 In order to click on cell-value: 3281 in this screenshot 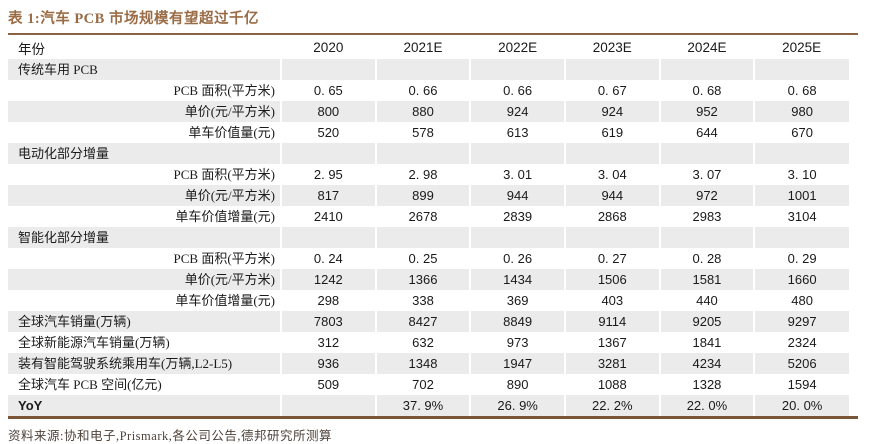, I will do `click(611, 363)`.